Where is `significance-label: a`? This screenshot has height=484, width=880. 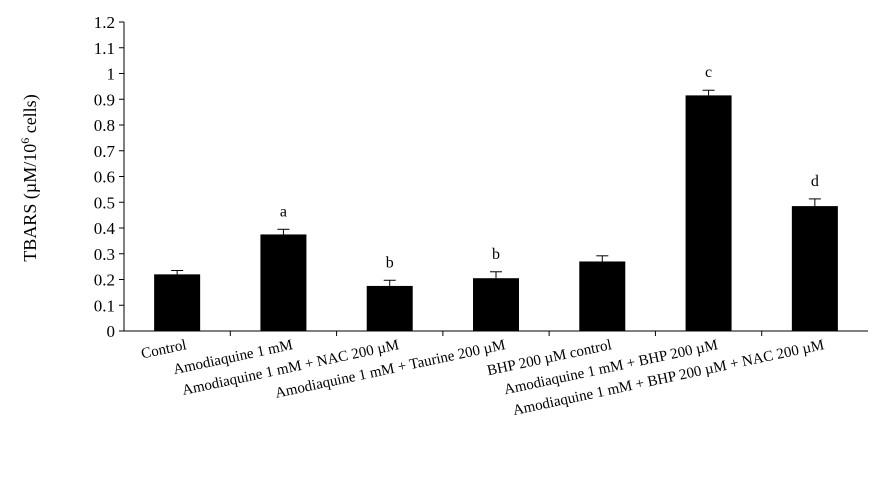
significance-label: a is located at coordinates (283, 211).